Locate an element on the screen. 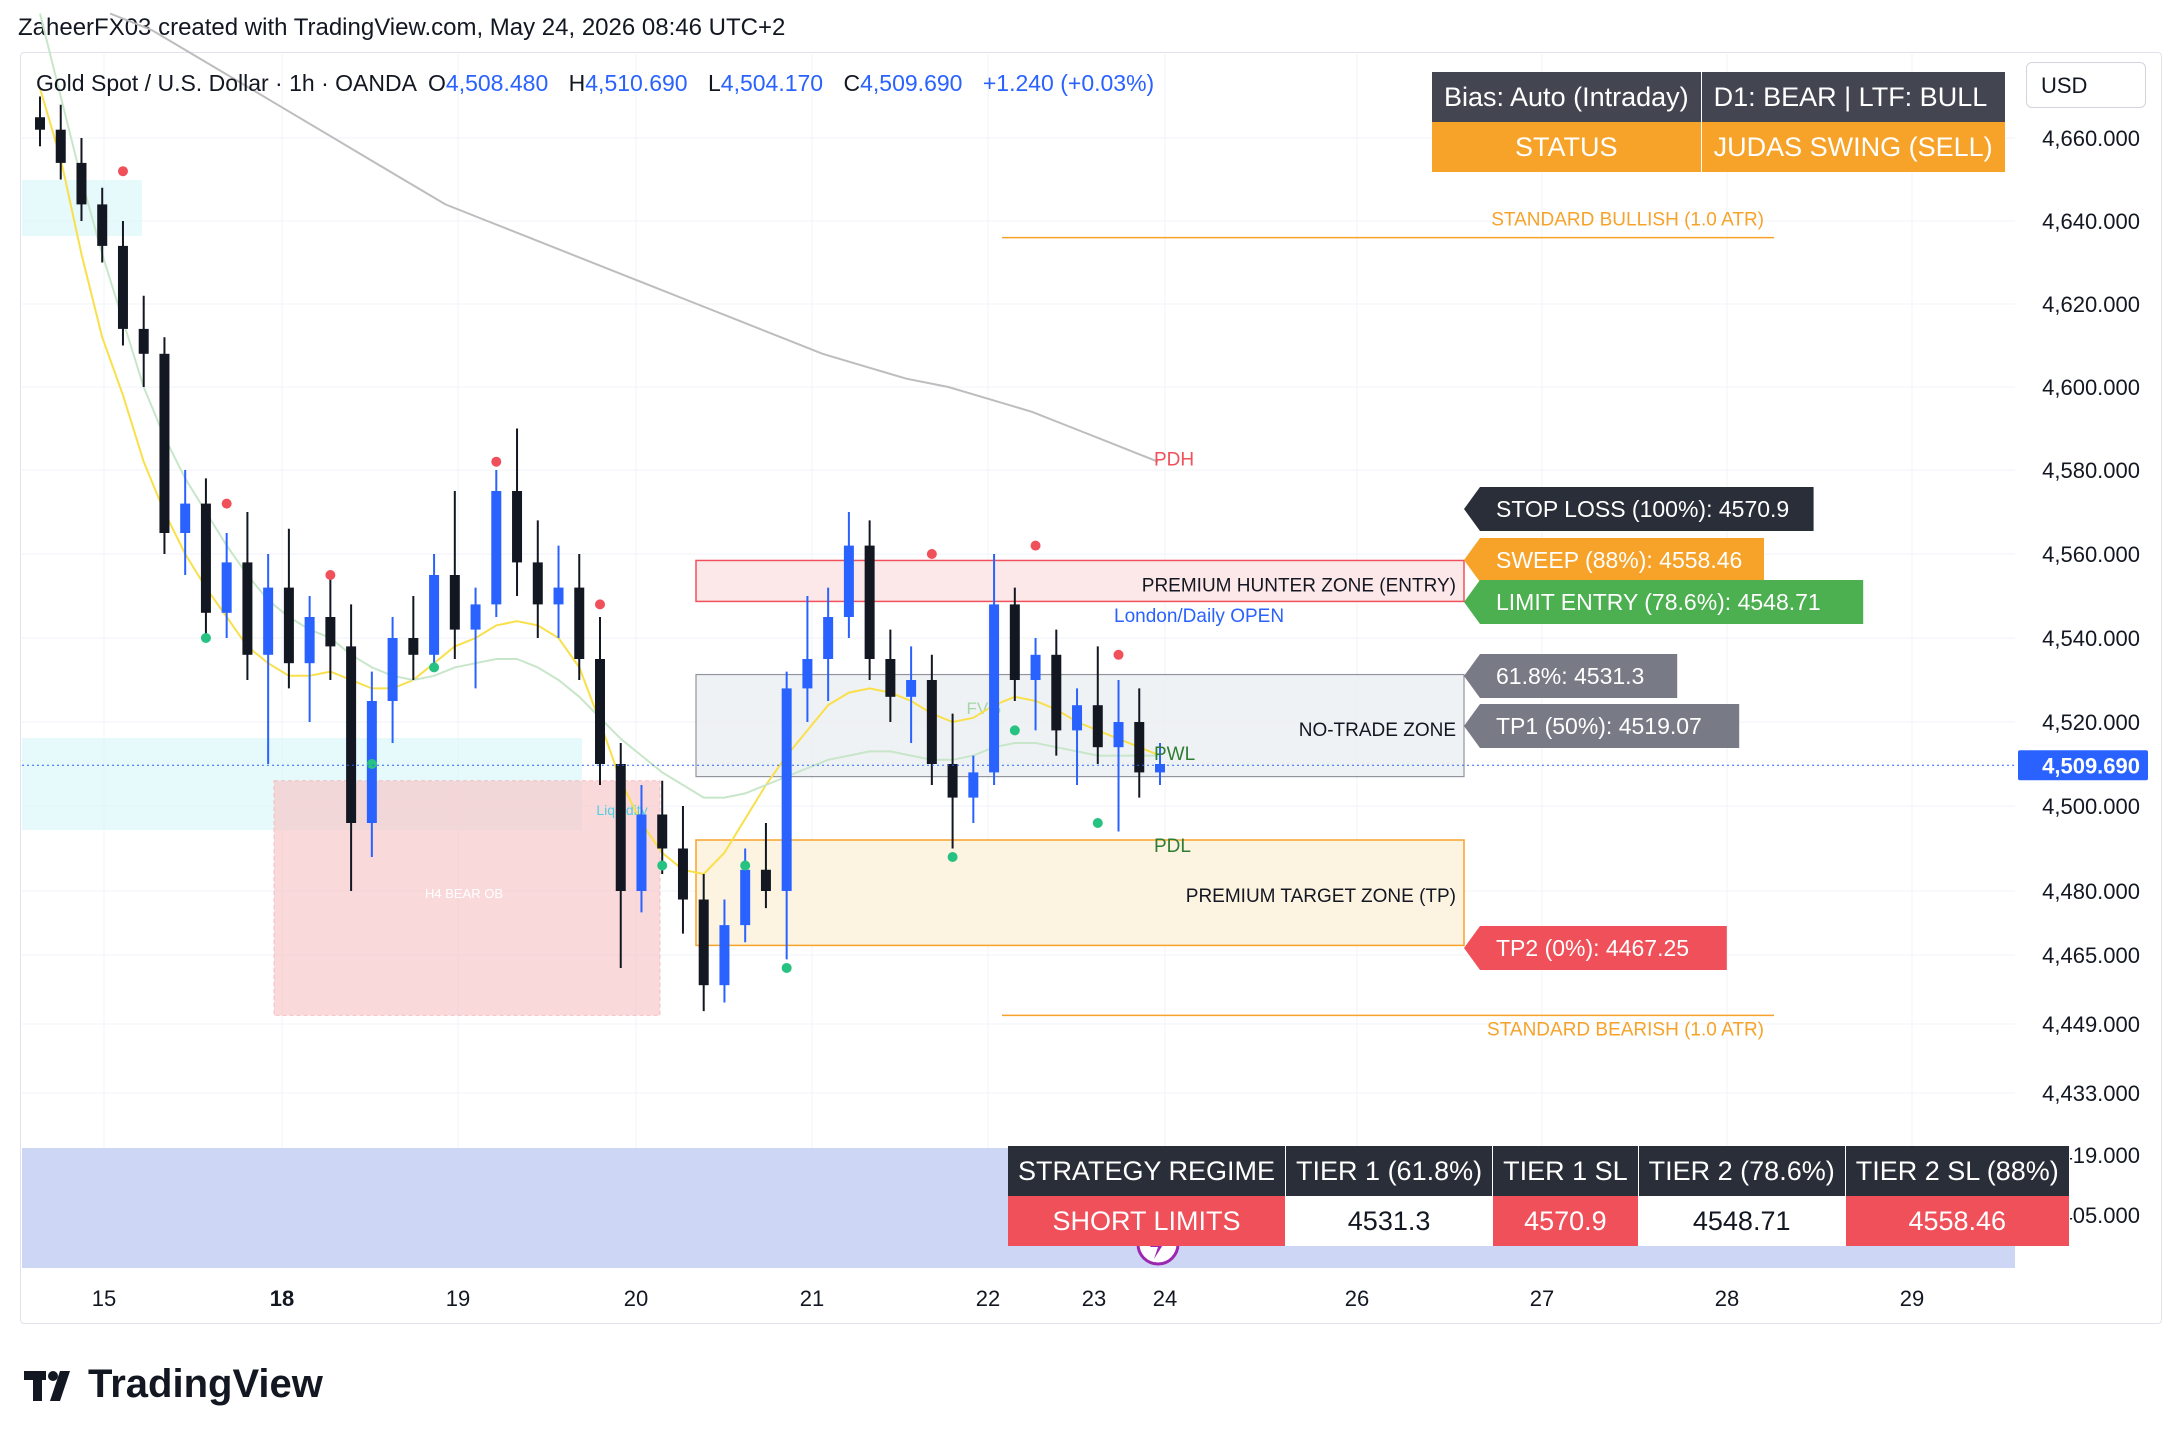 This screenshot has width=2176, height=1440. symbol-name: Gold Spot / U.S. Dollar · 1h · OANDA is located at coordinates (226, 83).